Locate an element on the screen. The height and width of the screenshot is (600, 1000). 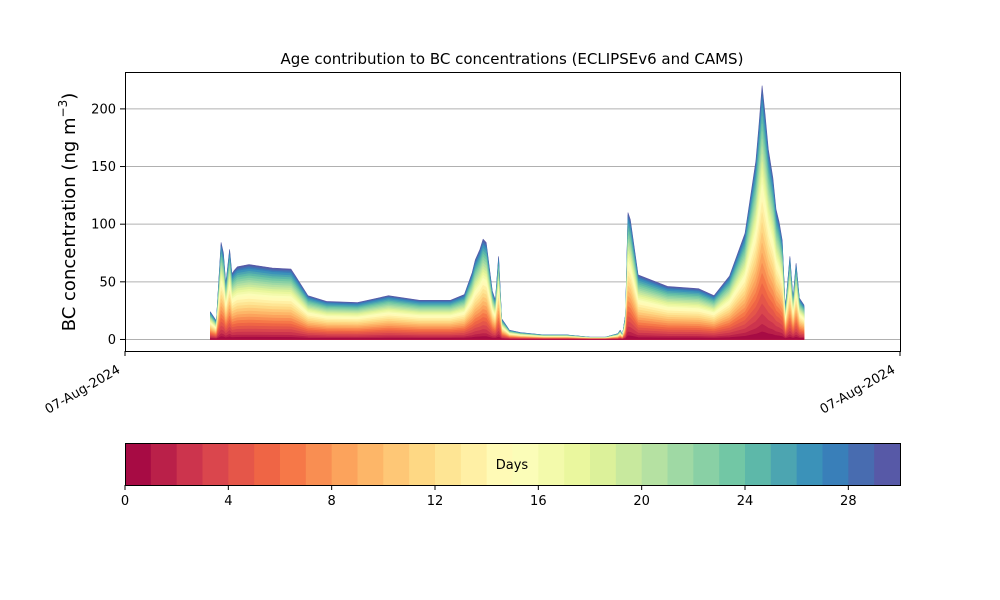
colorbar-frame is located at coordinates (513, 464).